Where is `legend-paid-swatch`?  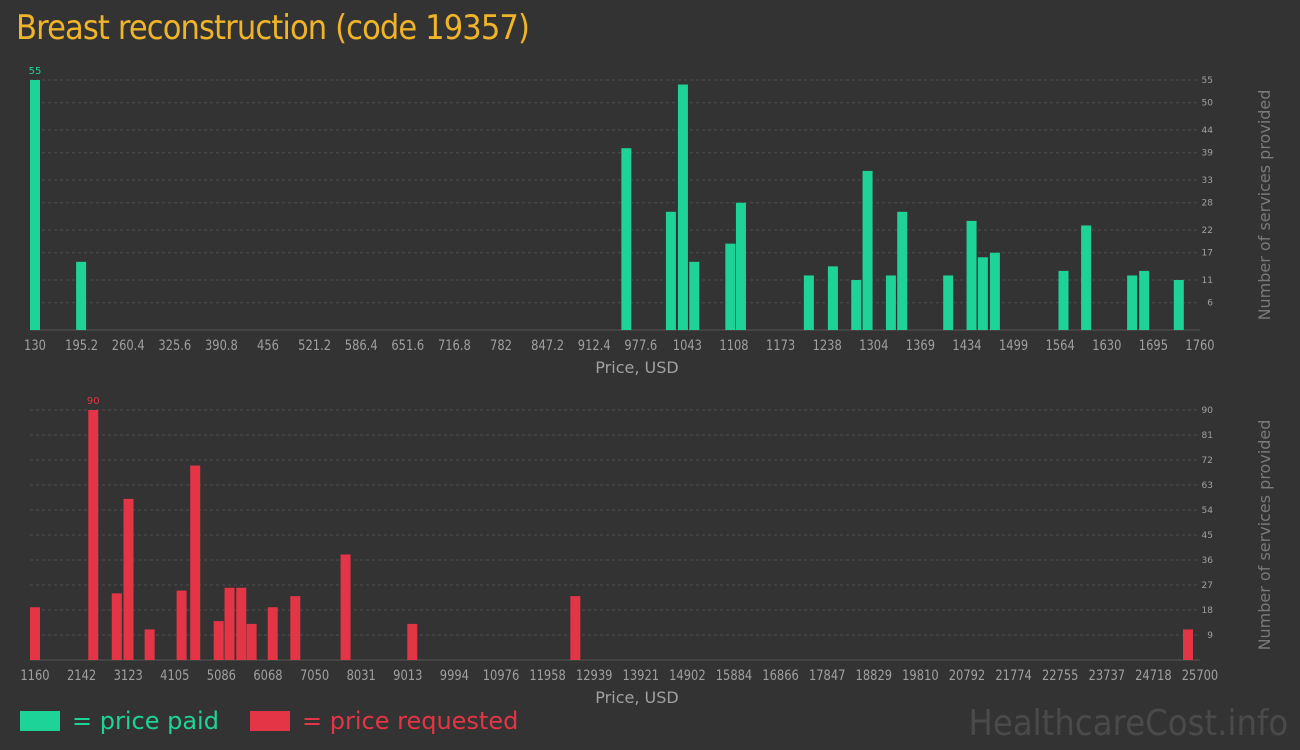 legend-paid-swatch is located at coordinates (40, 721).